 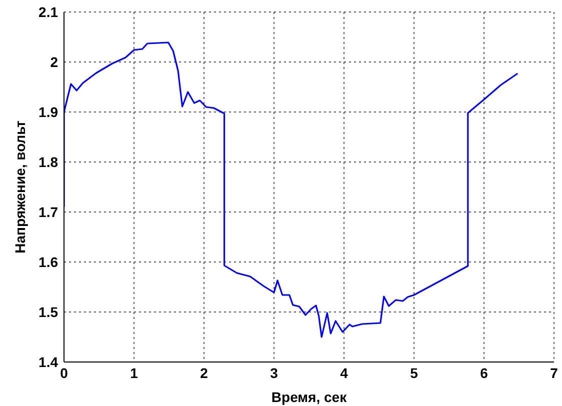 What do you see at coordinates (48, 212) in the screenshot?
I see `y-tick-label: 1.7` at bounding box center [48, 212].